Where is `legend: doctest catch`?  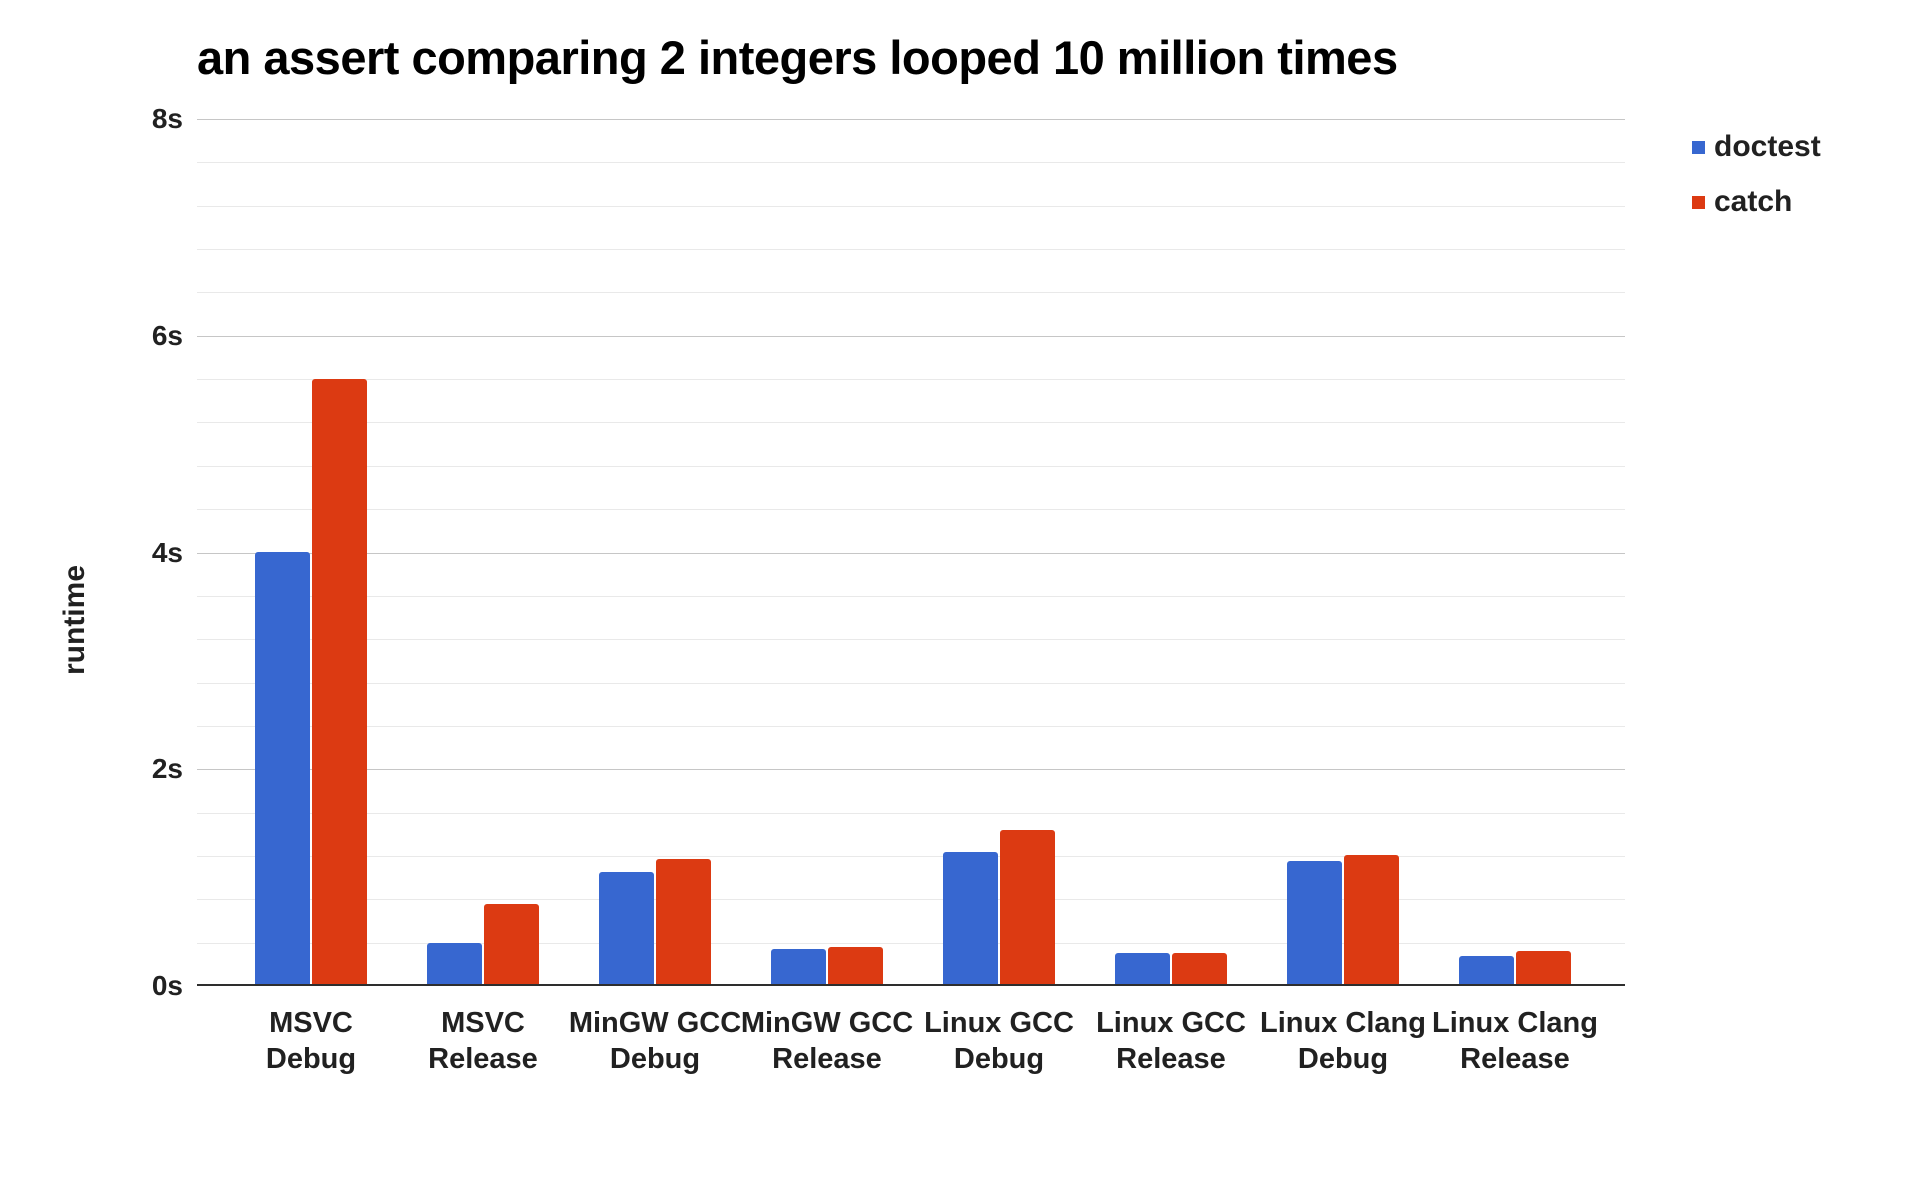
legend: doctest catch is located at coordinates (1756, 185).